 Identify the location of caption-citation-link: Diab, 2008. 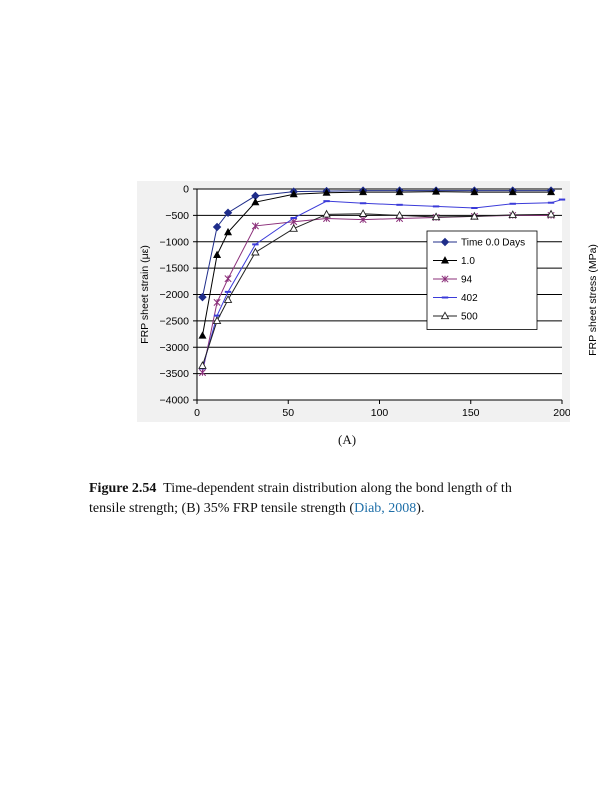
(385, 508).